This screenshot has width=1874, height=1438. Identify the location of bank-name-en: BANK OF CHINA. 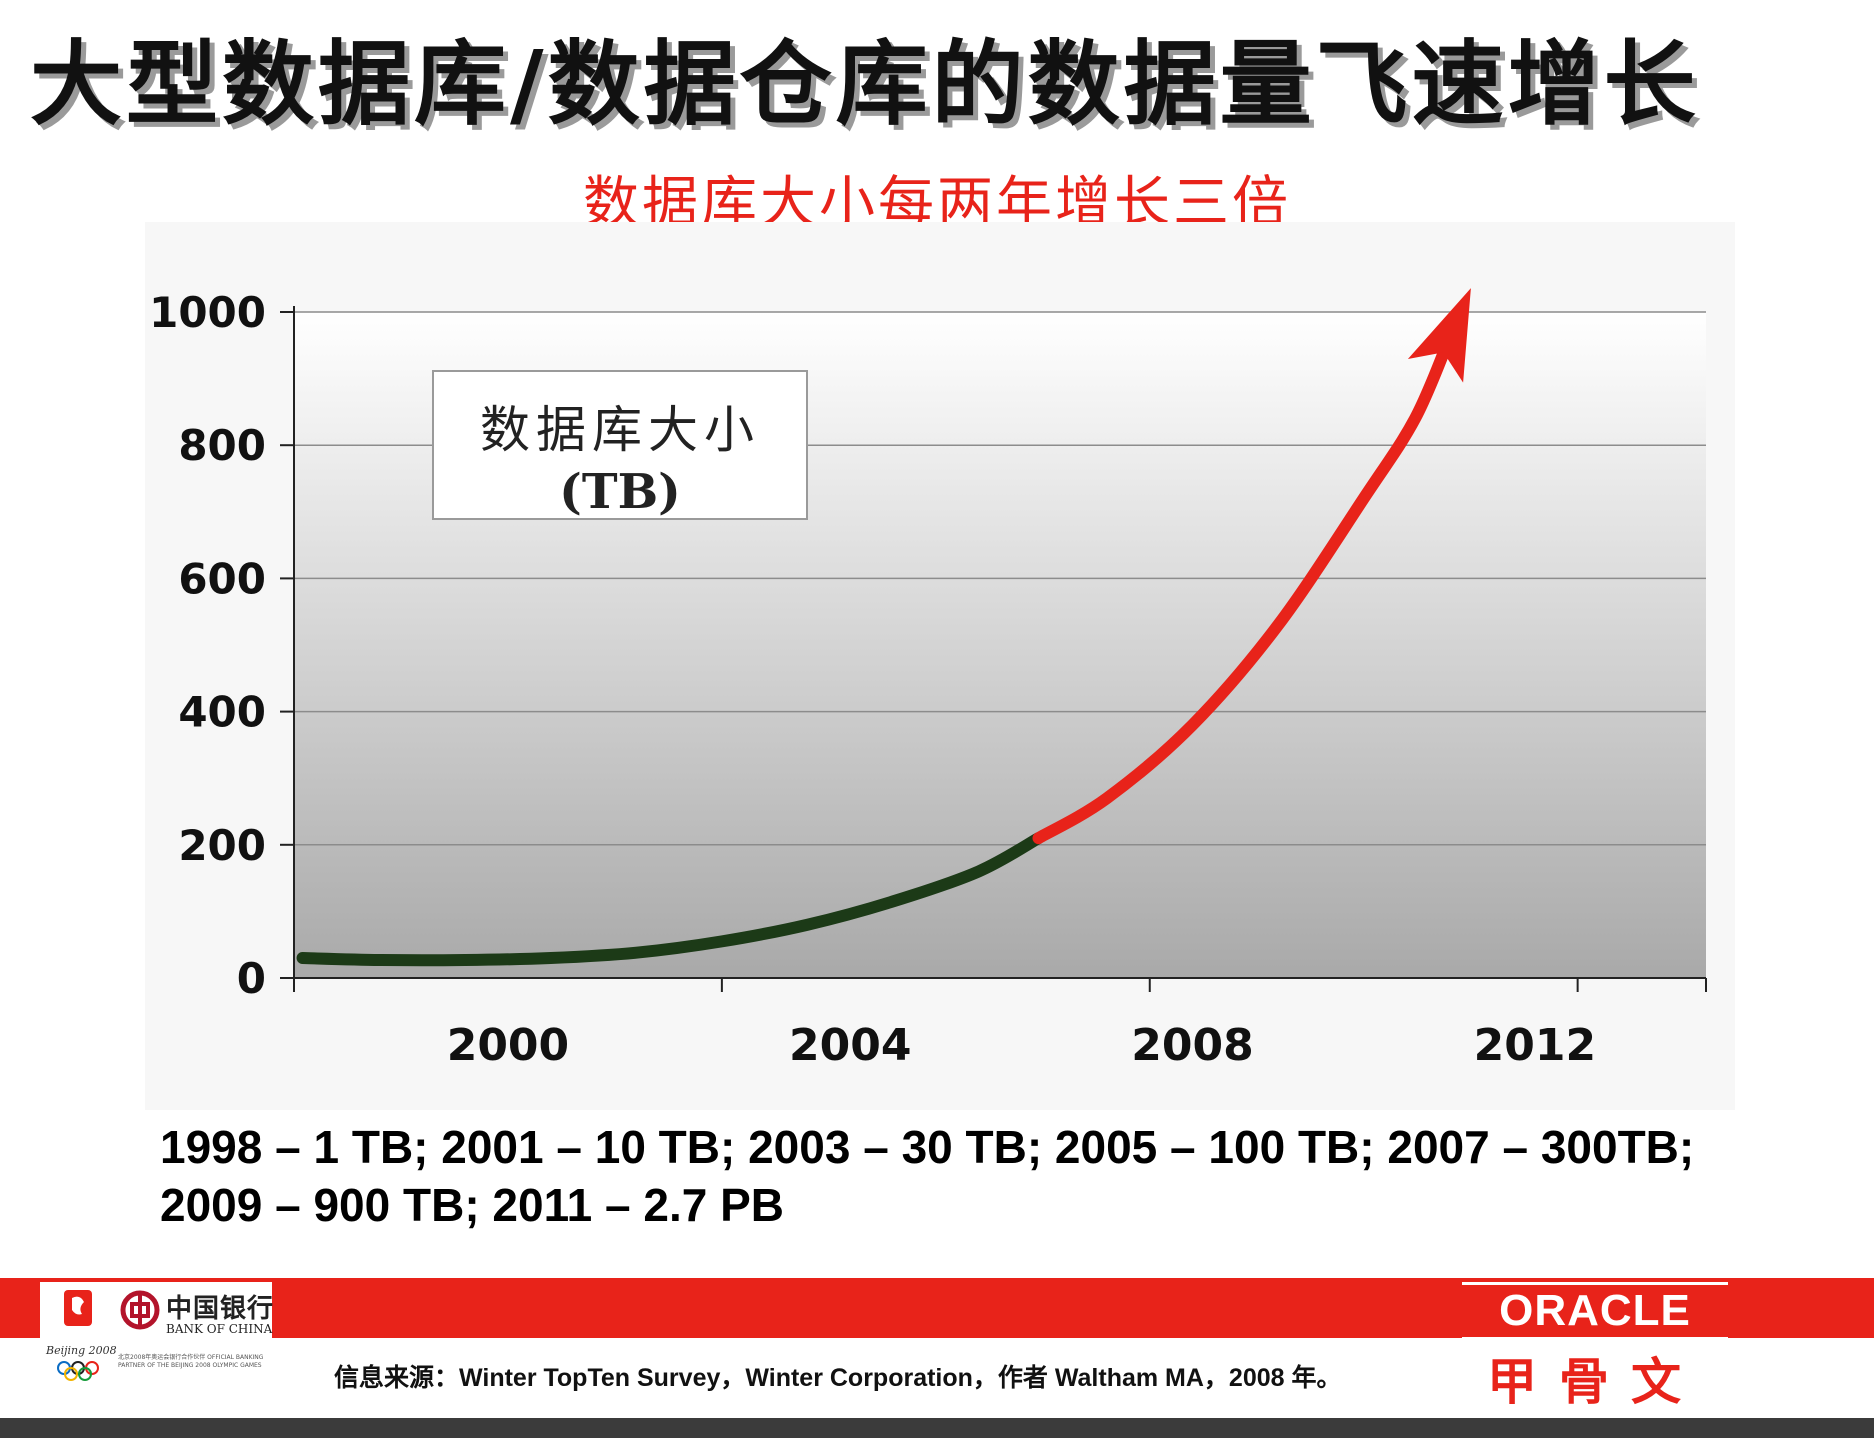
(219, 1329).